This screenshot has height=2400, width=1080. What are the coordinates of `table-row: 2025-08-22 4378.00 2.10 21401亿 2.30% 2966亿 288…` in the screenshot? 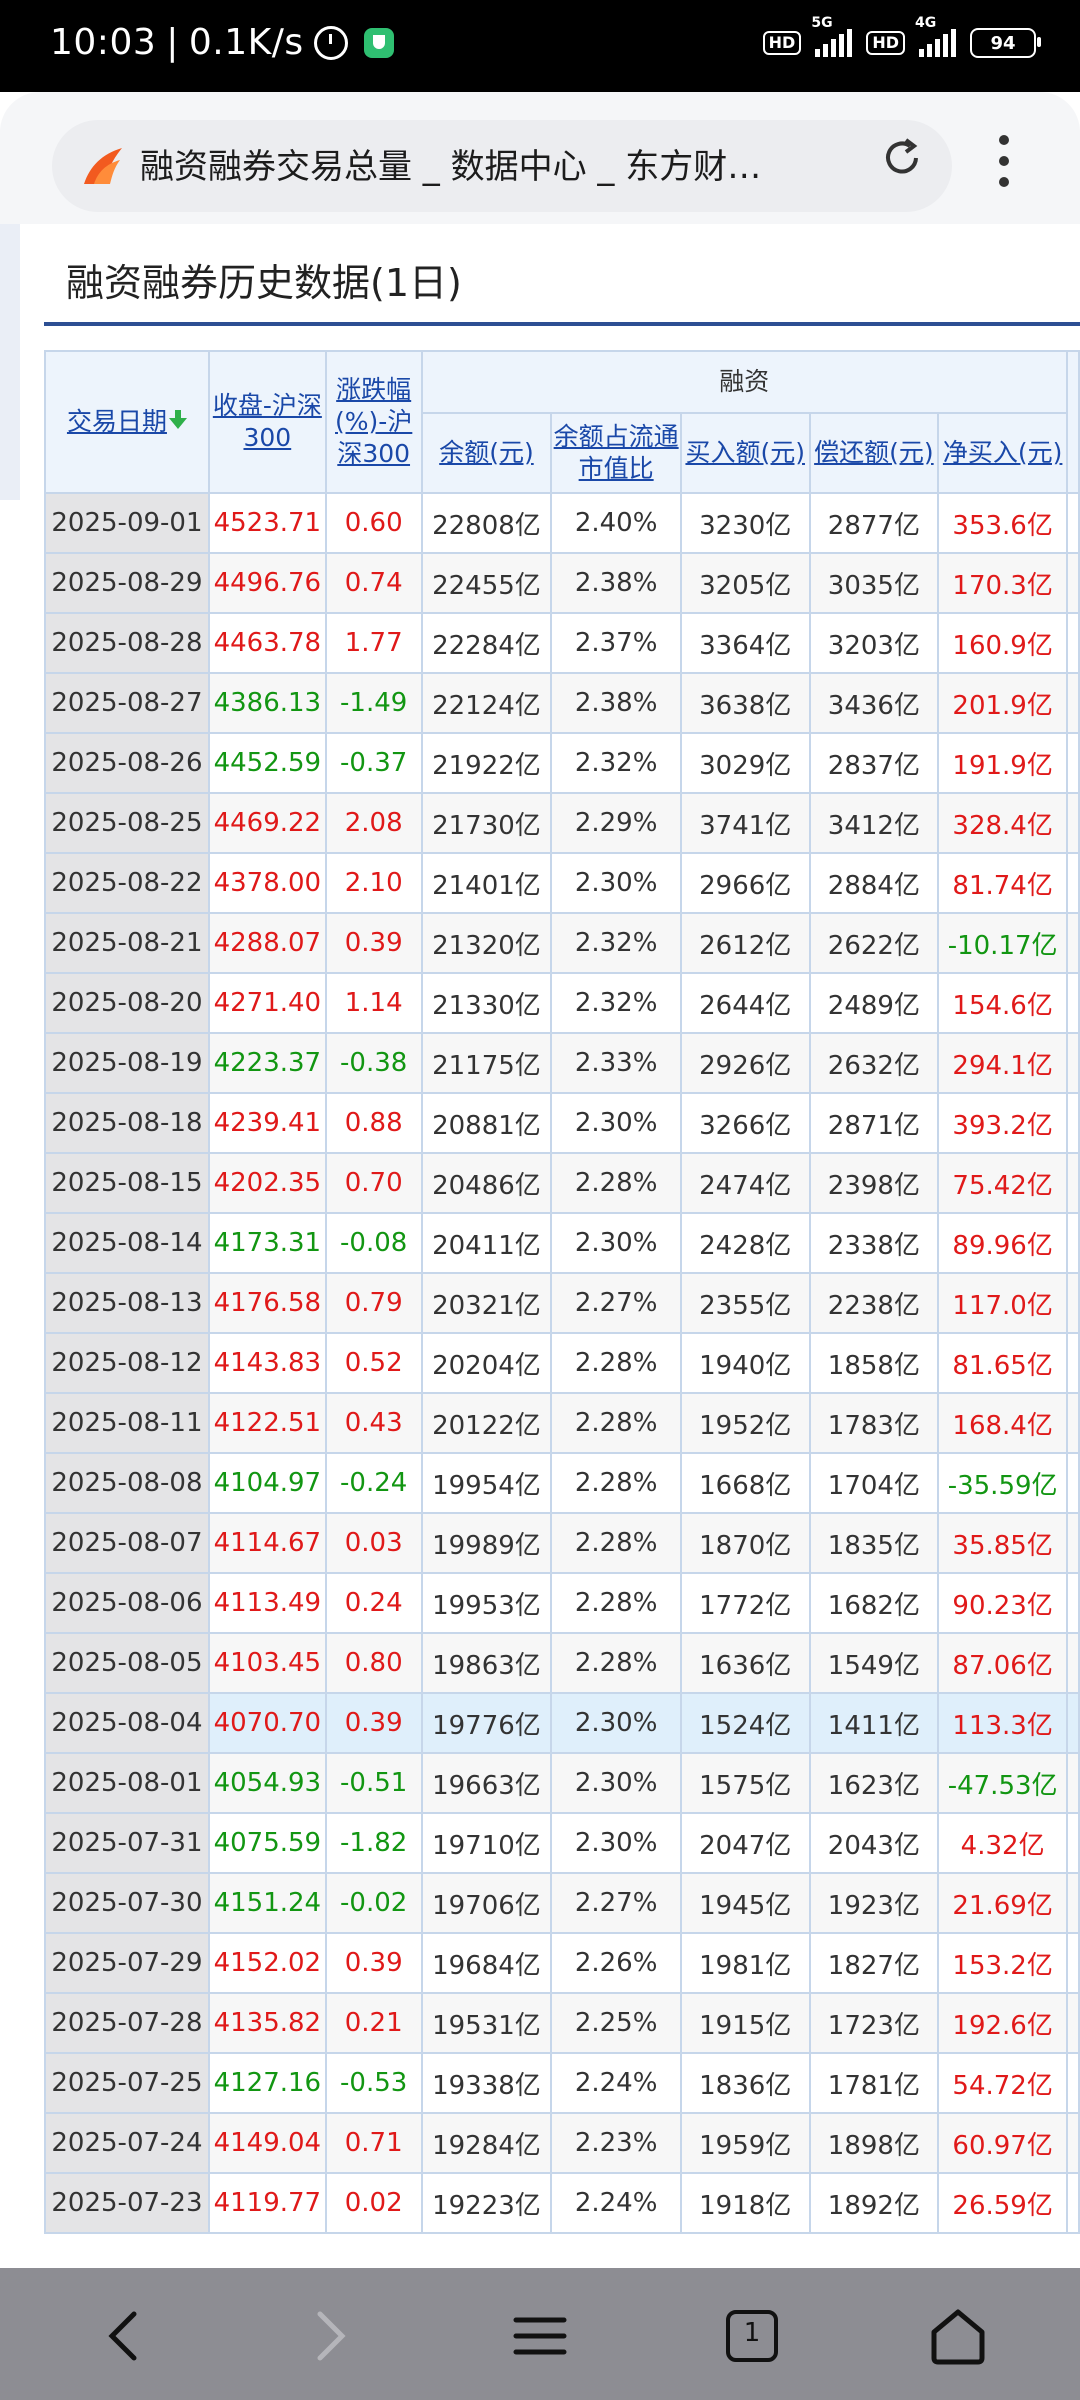 It's located at (562, 883).